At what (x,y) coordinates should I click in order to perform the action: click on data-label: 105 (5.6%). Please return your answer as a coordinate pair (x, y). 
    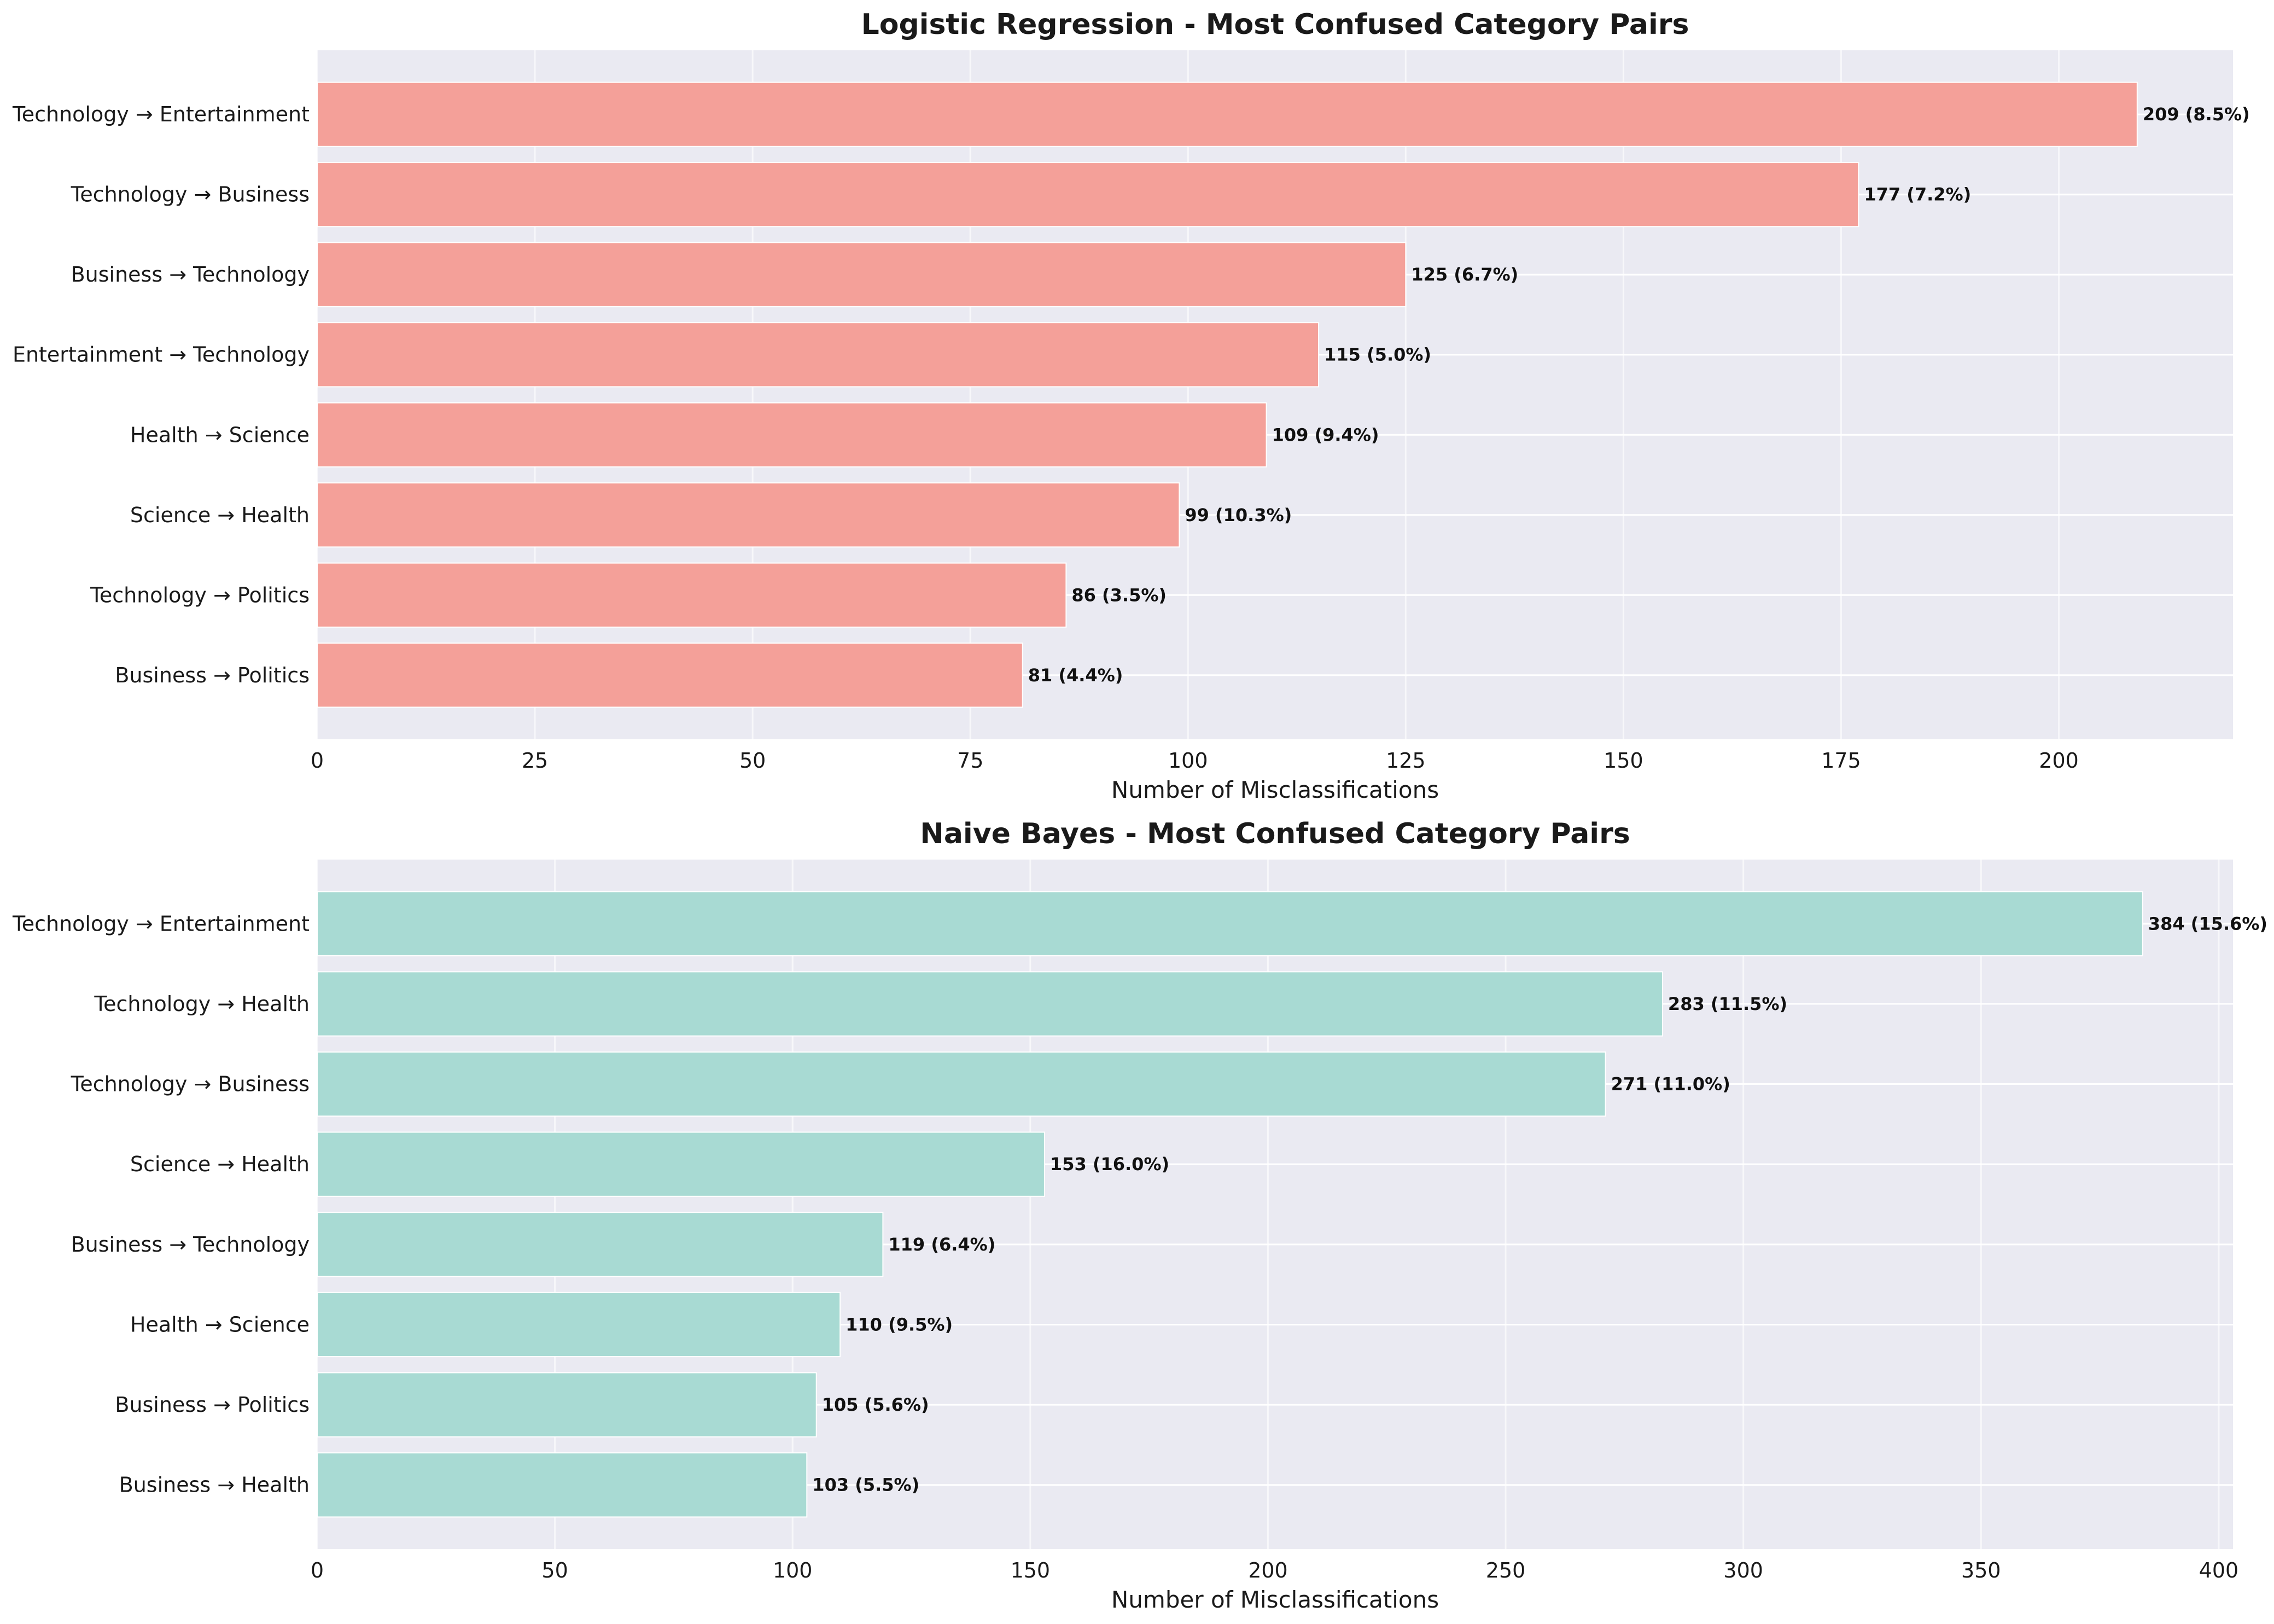
    Looking at the image, I should click on (875, 1405).